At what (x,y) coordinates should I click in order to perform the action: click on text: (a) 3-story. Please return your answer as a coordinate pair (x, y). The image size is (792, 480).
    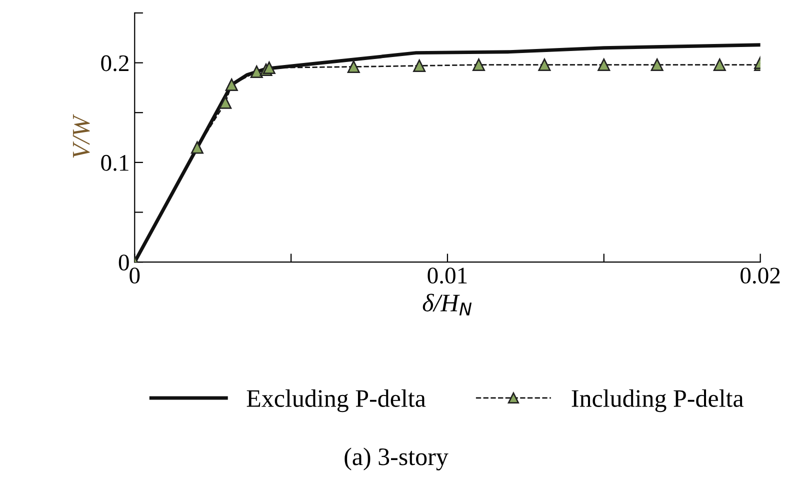
    Looking at the image, I should click on (396, 459).